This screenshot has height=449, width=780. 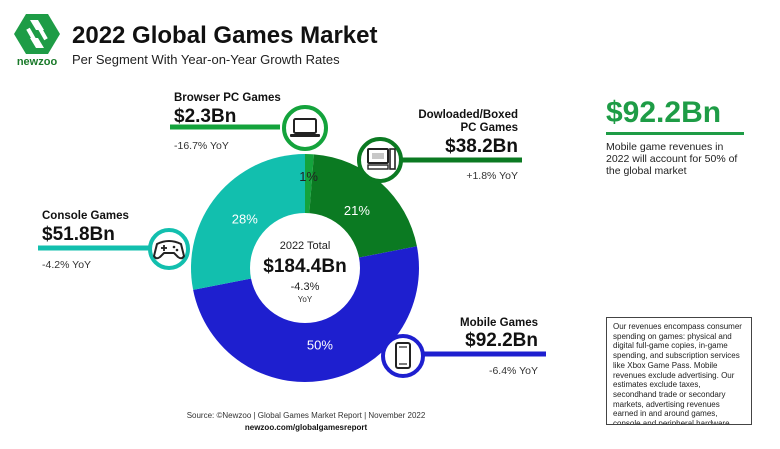 What do you see at coordinates (499, 323) in the screenshot?
I see `mobile-name: Mobile Games` at bounding box center [499, 323].